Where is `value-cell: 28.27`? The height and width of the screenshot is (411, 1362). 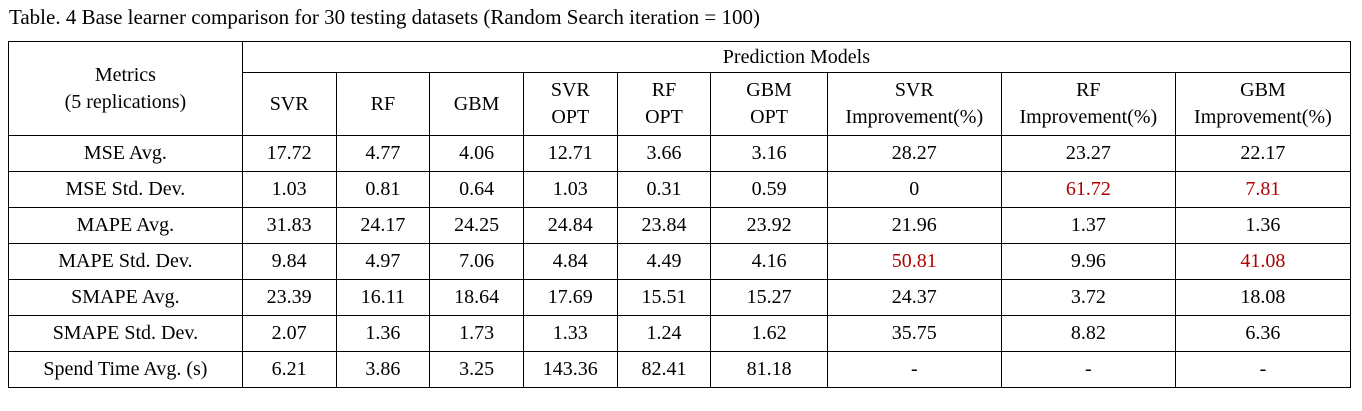
value-cell: 28.27 is located at coordinates (914, 153).